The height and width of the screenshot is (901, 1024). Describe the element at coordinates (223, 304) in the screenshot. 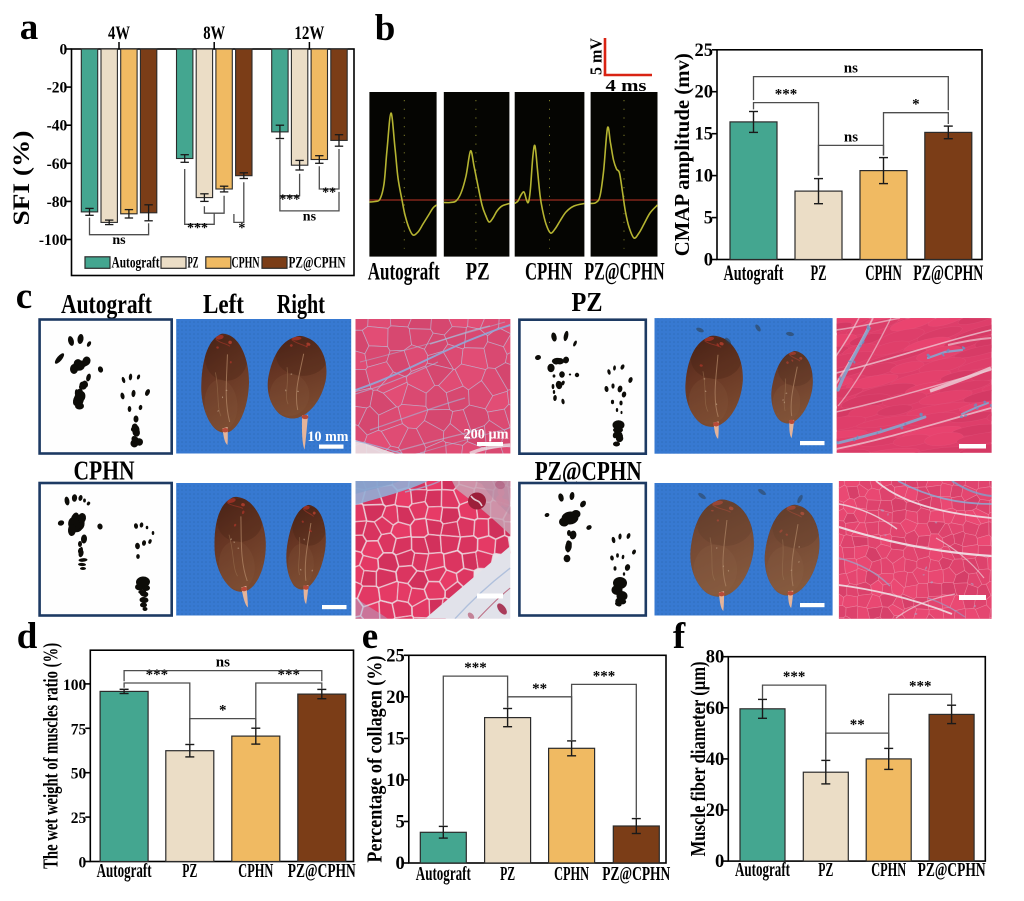

I see `svg-text: Left` at that location.